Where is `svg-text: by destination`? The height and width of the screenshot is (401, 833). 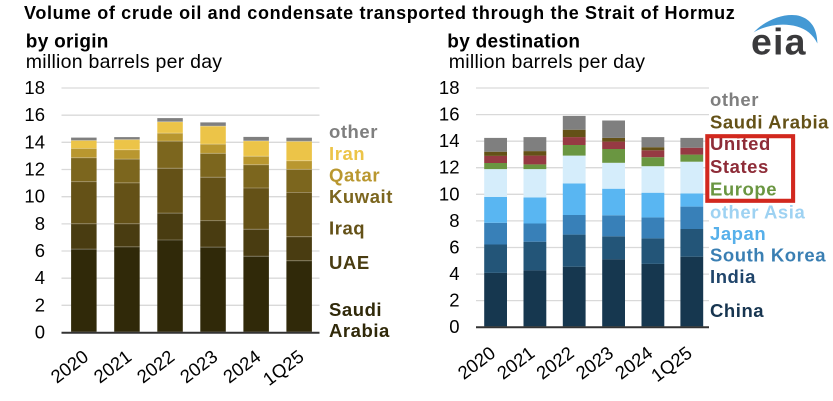 svg-text: by destination is located at coordinates (513, 41).